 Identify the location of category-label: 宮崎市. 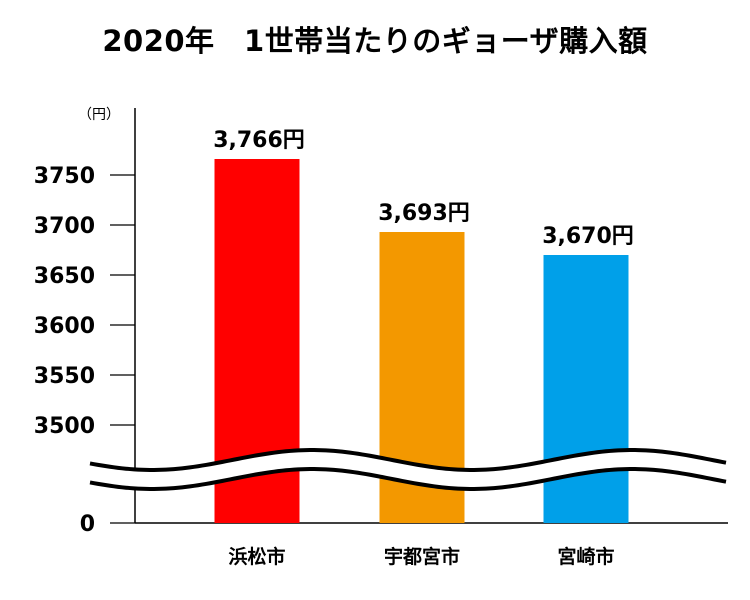
(585, 556).